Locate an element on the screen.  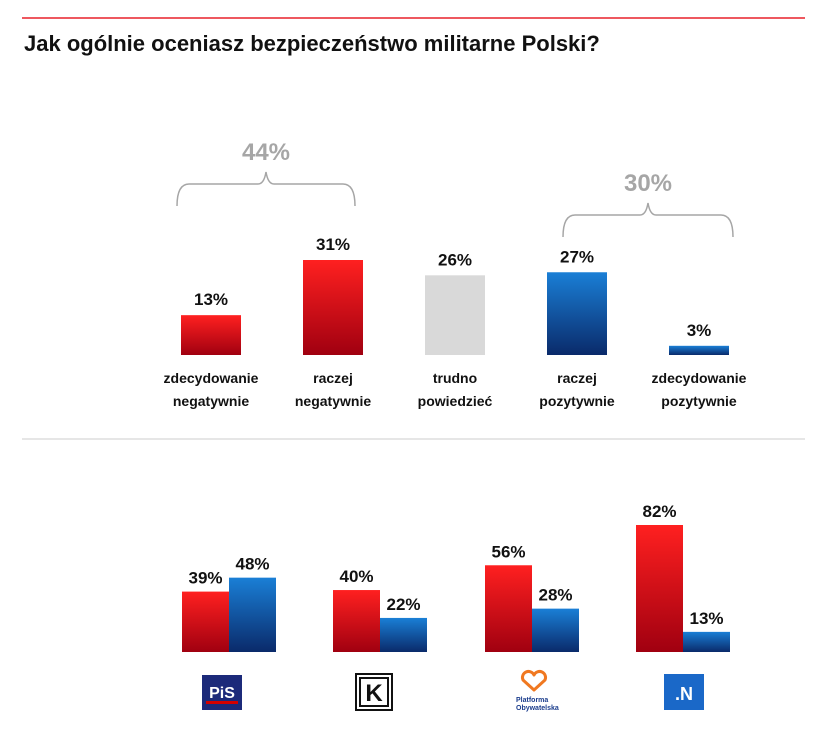
bar-pis-pozytywnie is located at coordinates (252, 614).